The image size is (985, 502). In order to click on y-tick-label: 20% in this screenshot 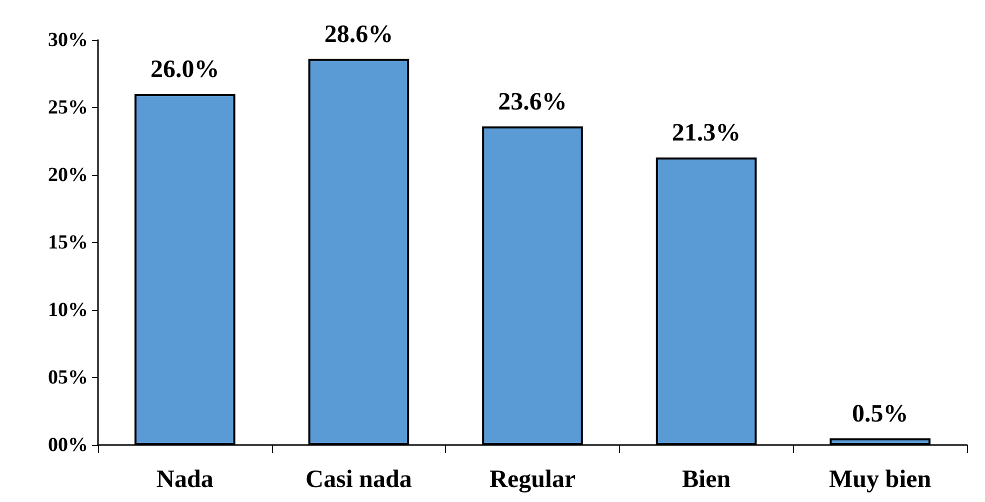, I will do `click(68, 175)`.